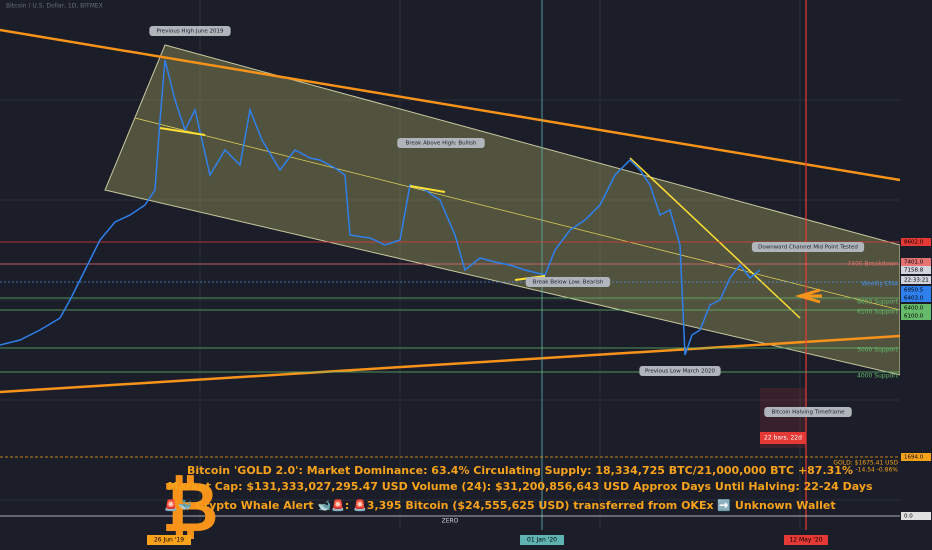  I want to click on support-line, so click(450, 364).